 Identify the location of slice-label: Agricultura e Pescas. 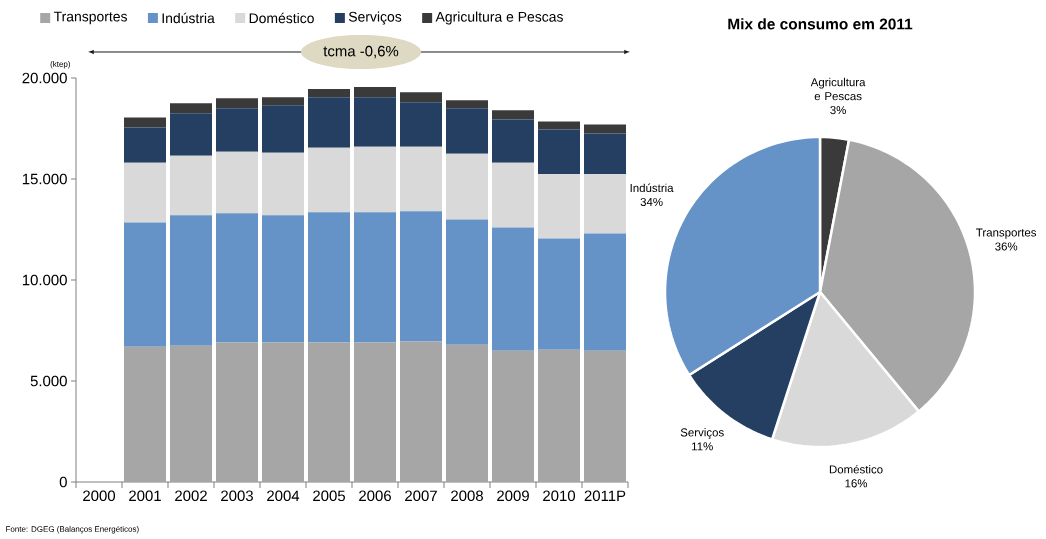
(838, 89).